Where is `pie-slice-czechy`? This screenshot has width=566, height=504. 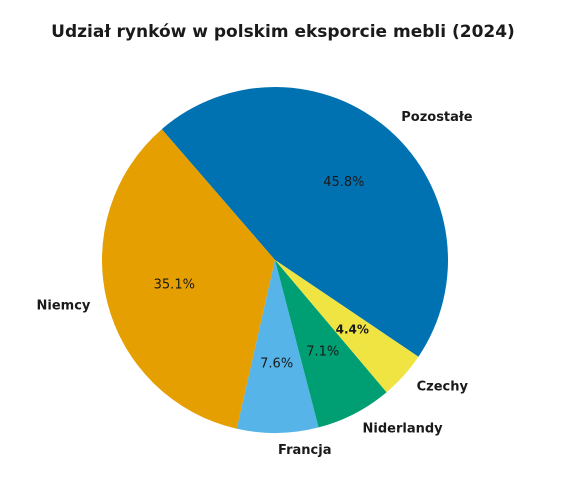
pie-slice-czechy is located at coordinates (347, 326).